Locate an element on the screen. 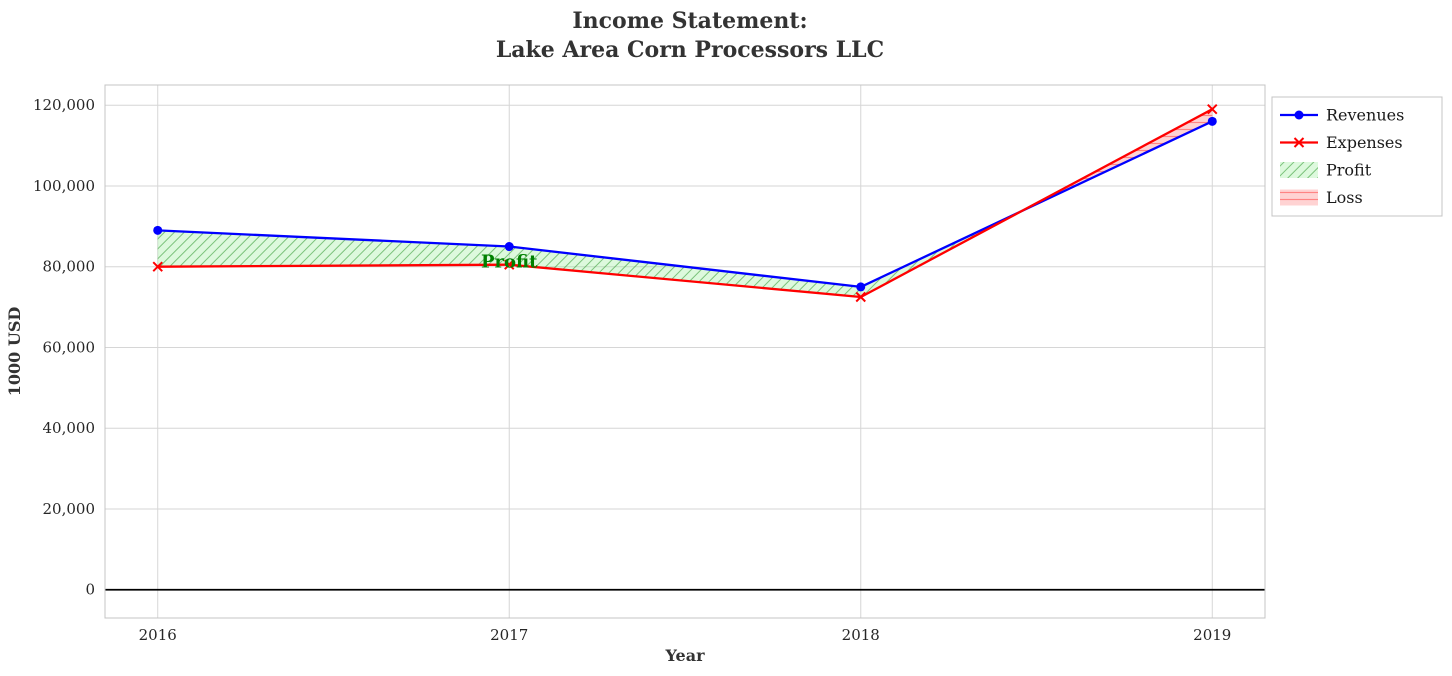 This screenshot has height=676, width=1452. y-axis-label: 1000 USD is located at coordinates (14, 352).